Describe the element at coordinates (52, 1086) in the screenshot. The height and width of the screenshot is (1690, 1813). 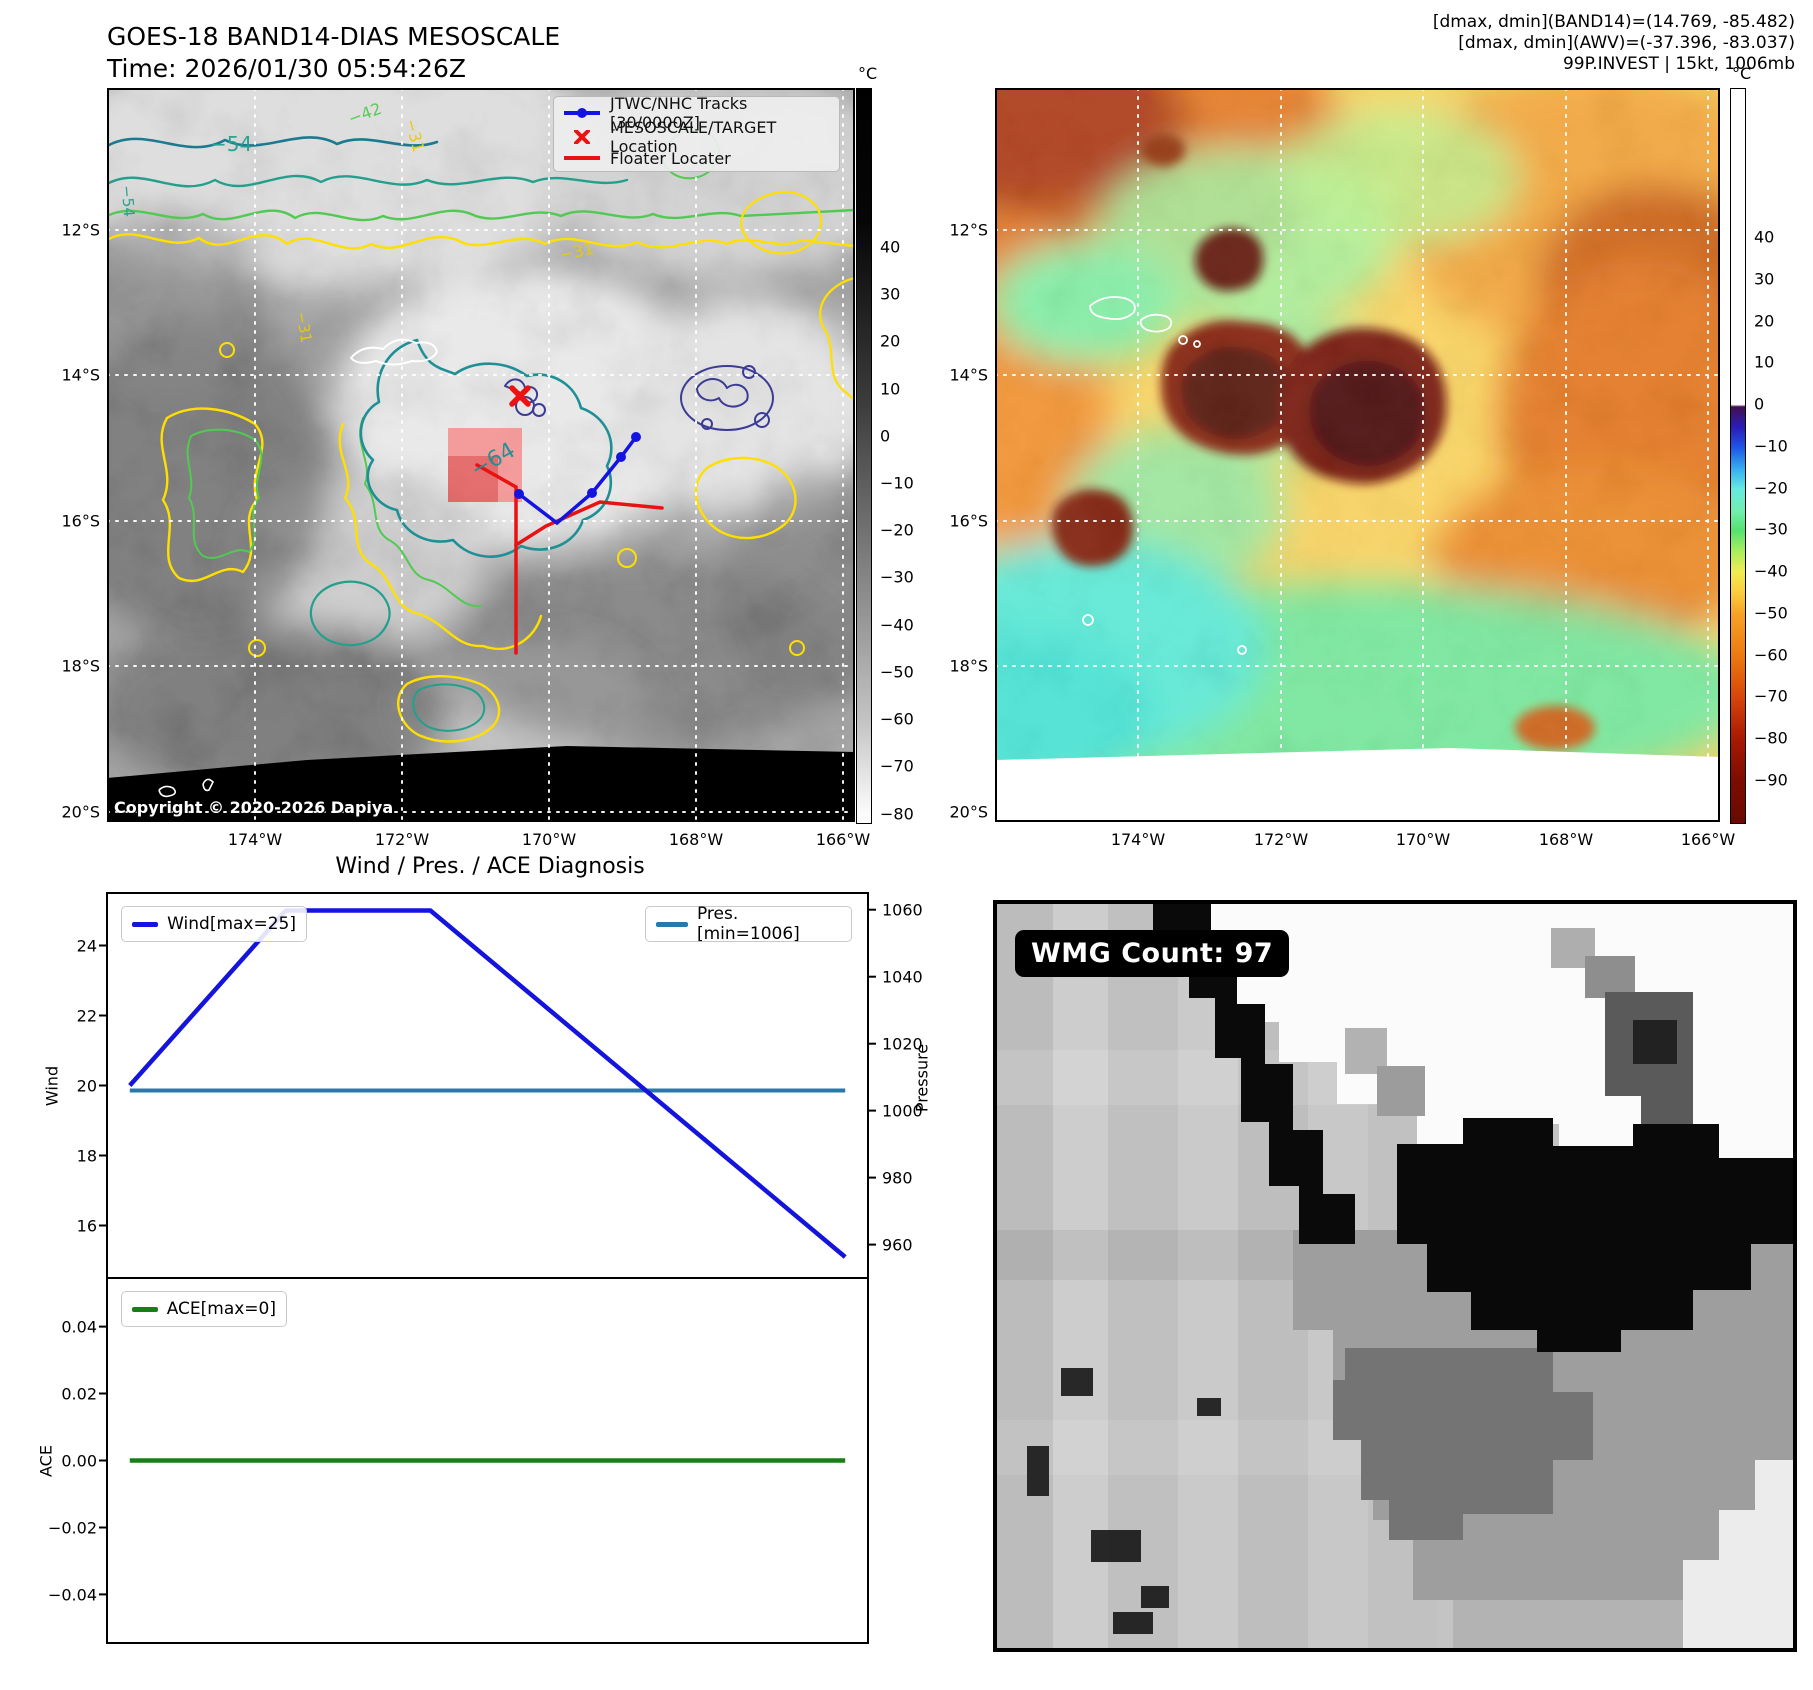
I see `wind-axis-label: Wind` at that location.